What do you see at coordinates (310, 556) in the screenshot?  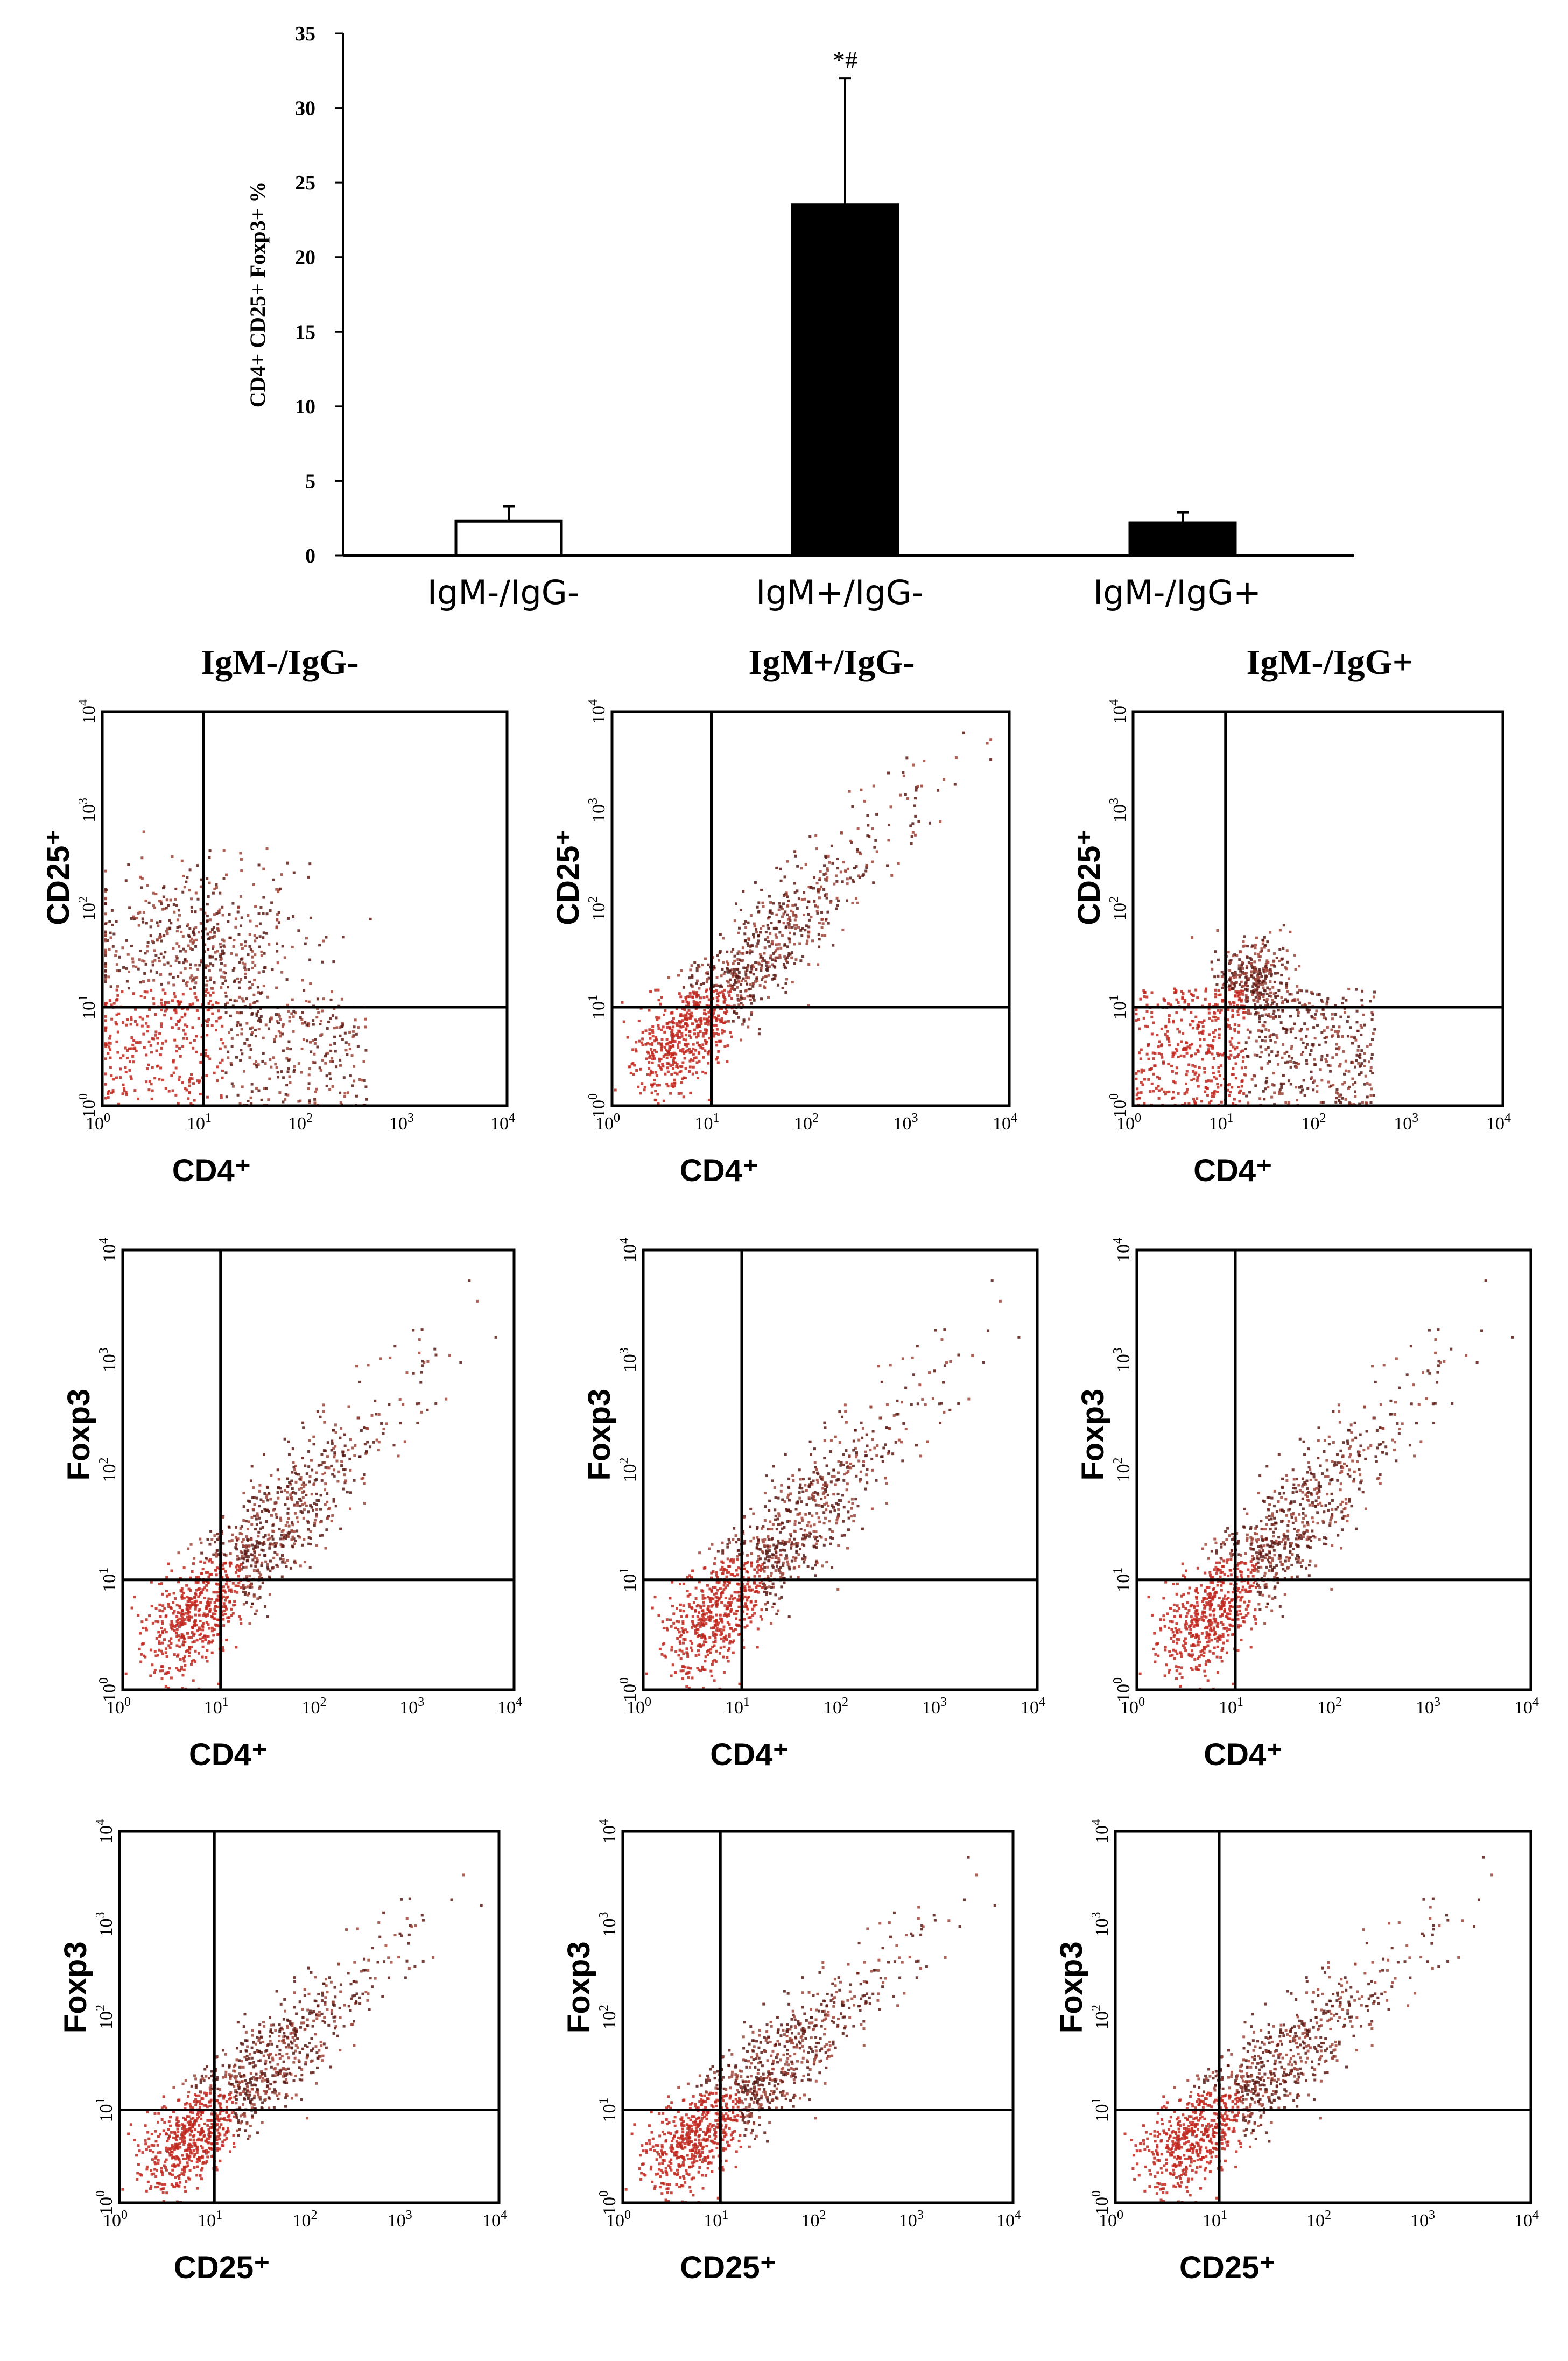 I see `y-tick-label: 0` at bounding box center [310, 556].